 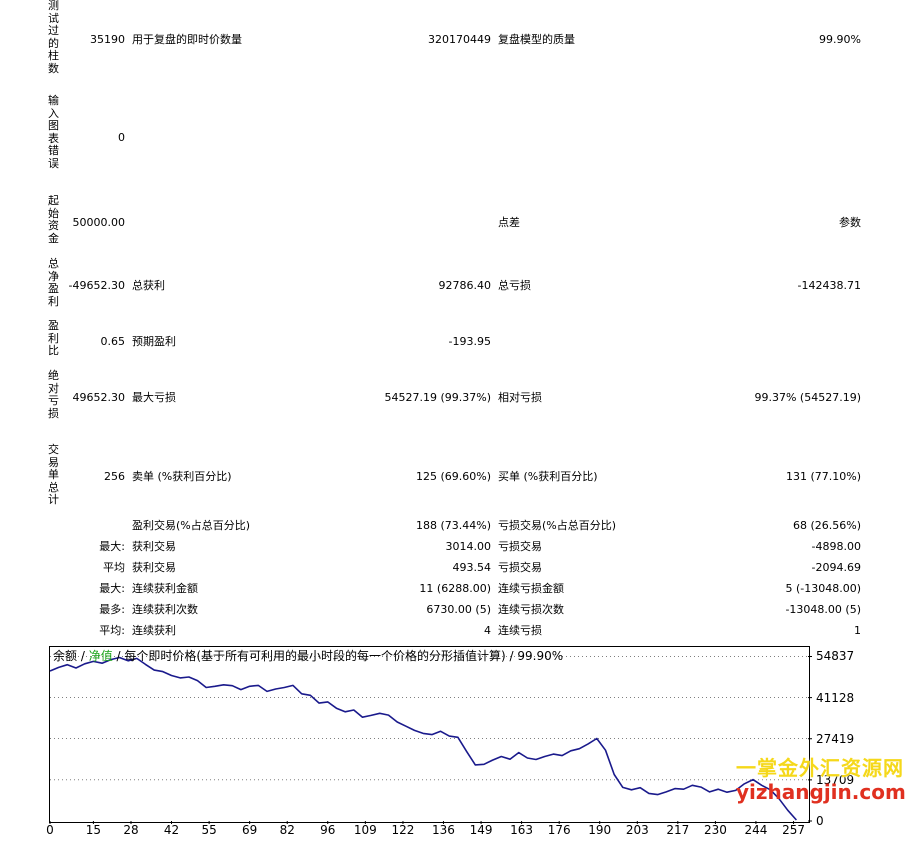 What do you see at coordinates (468, 546) in the screenshot?
I see `detail-value-1: 3014.00` at bounding box center [468, 546].